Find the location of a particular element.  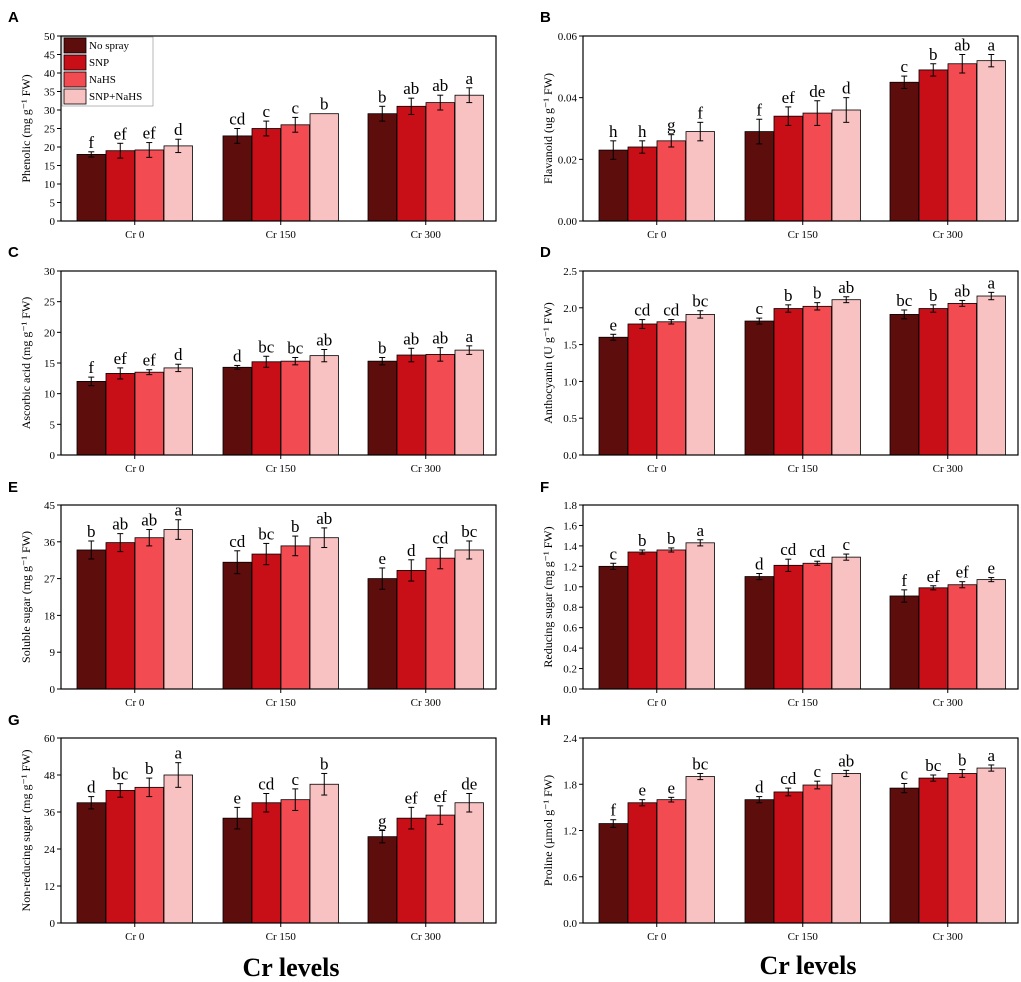

y-tick-label: 5 is located at coordinates (53, 425).